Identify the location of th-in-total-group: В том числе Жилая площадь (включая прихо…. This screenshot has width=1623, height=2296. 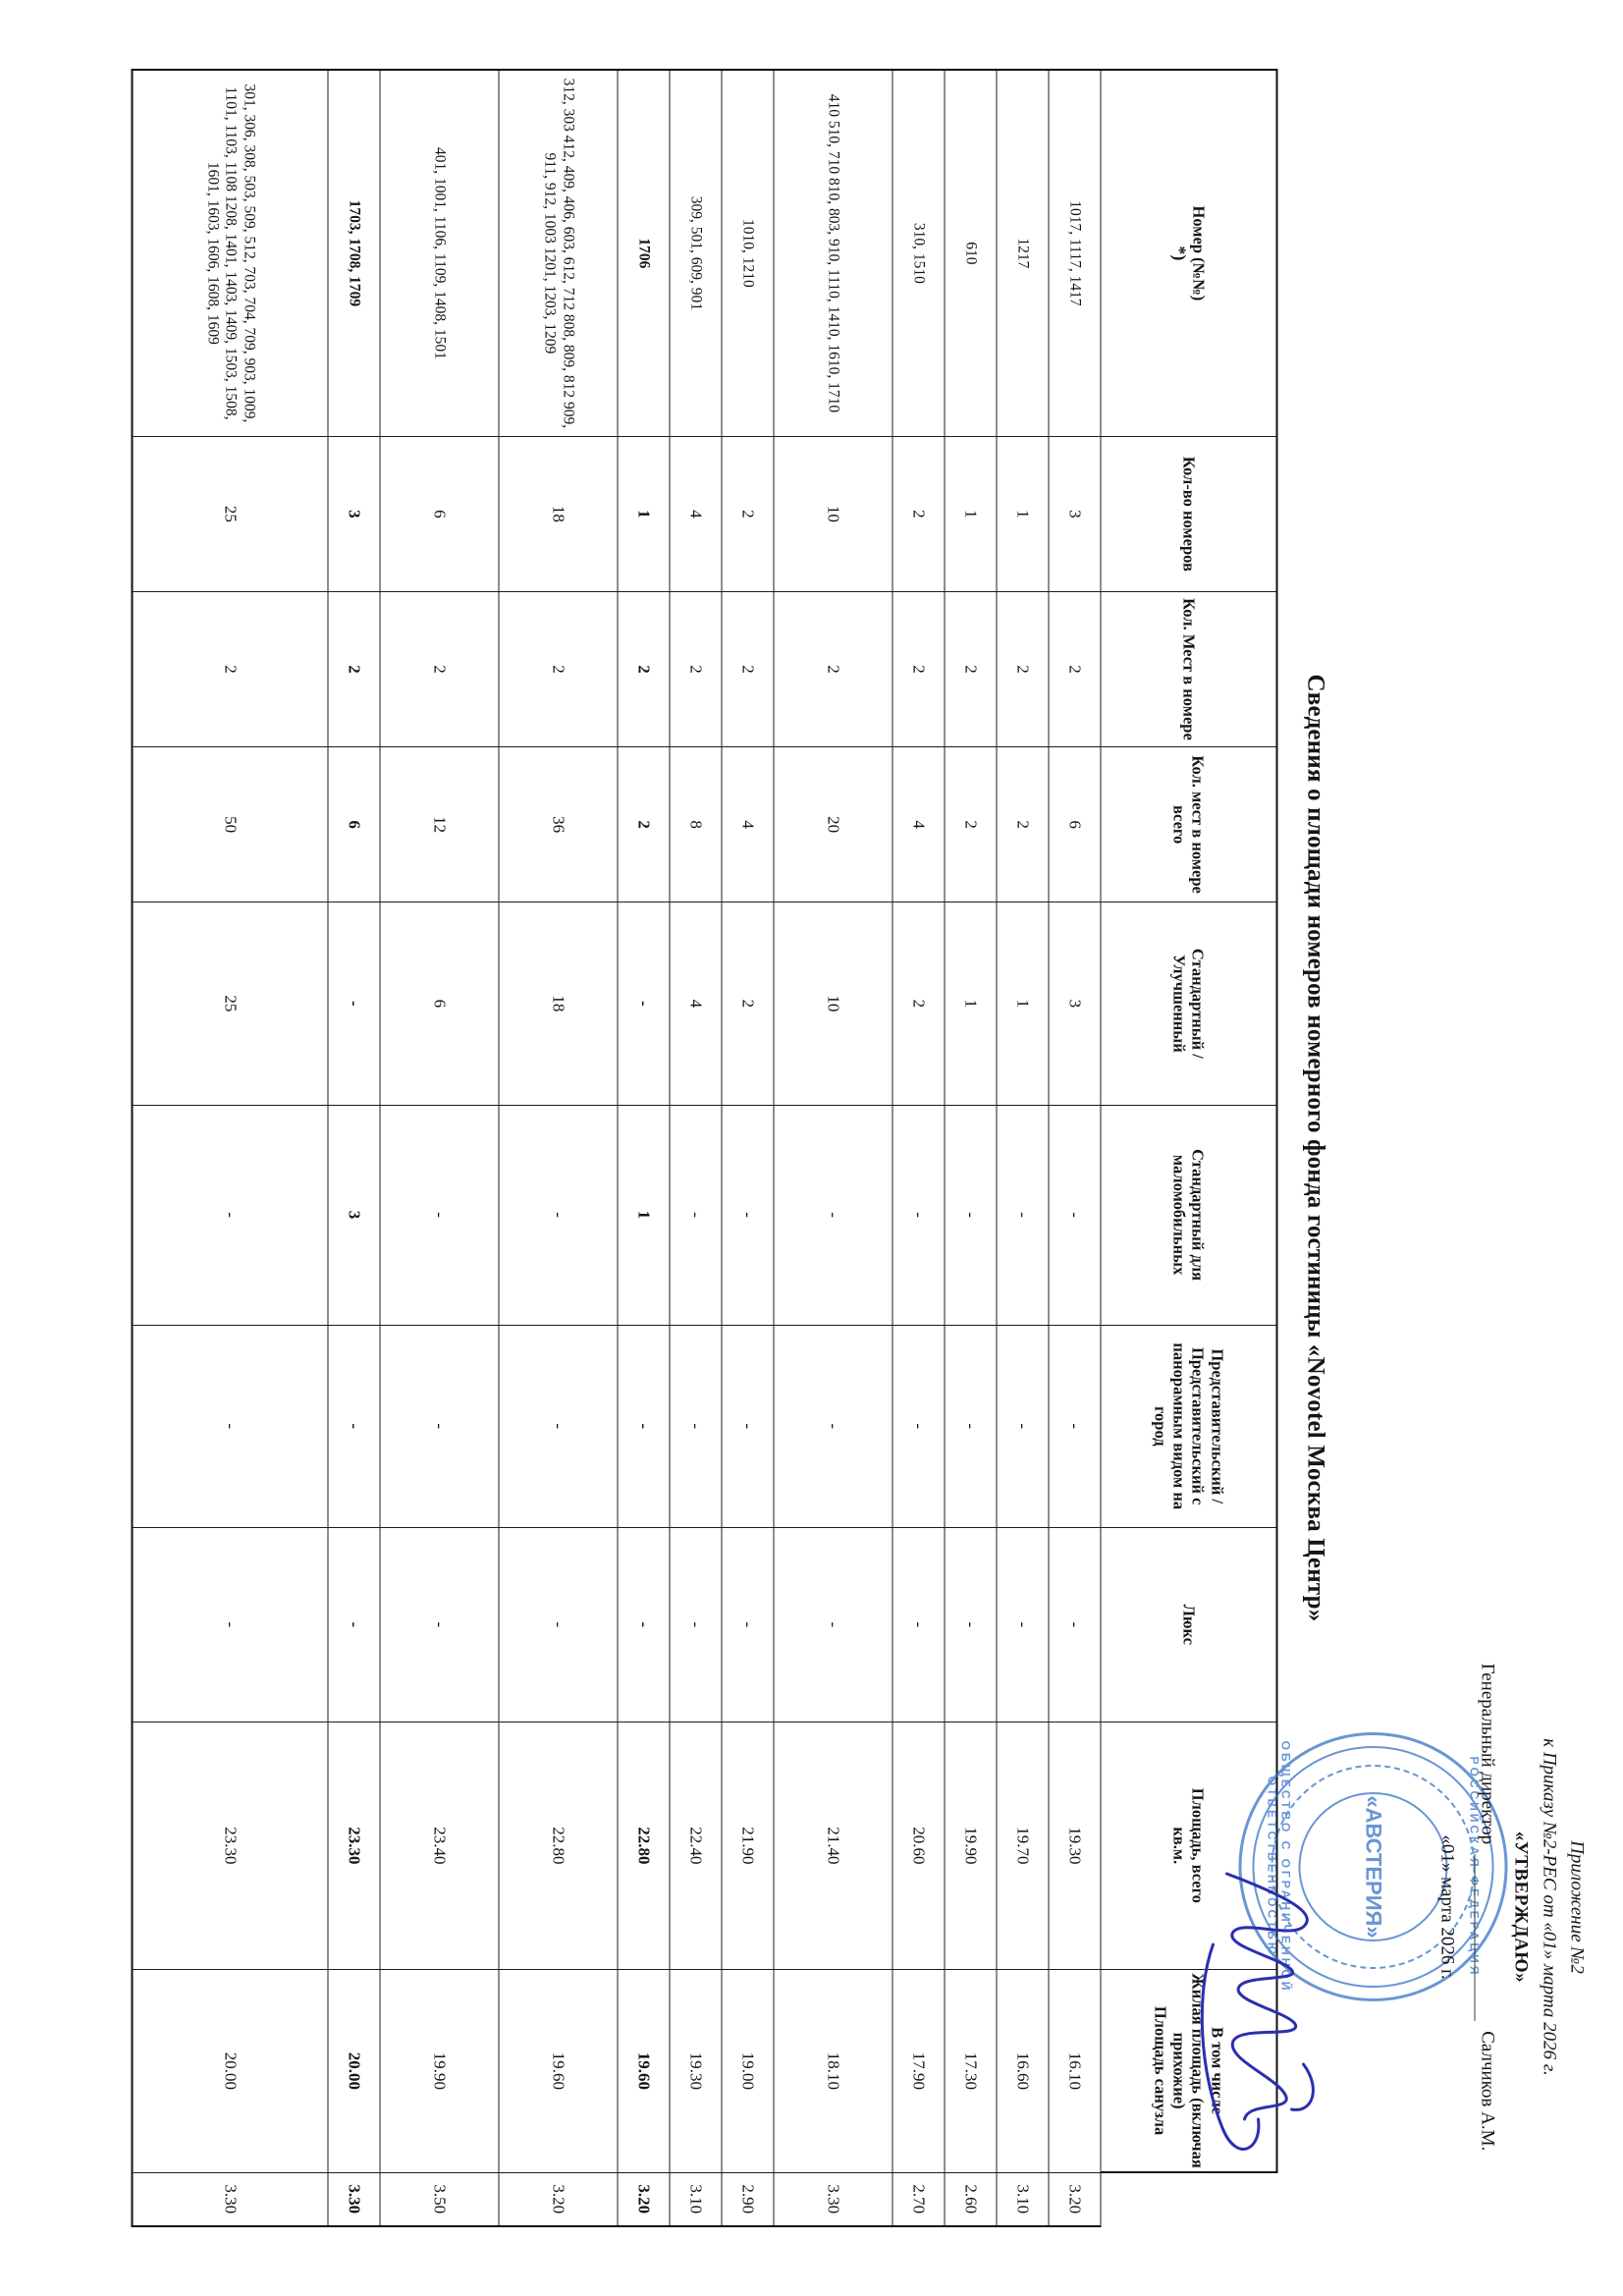
(1188, 2071).